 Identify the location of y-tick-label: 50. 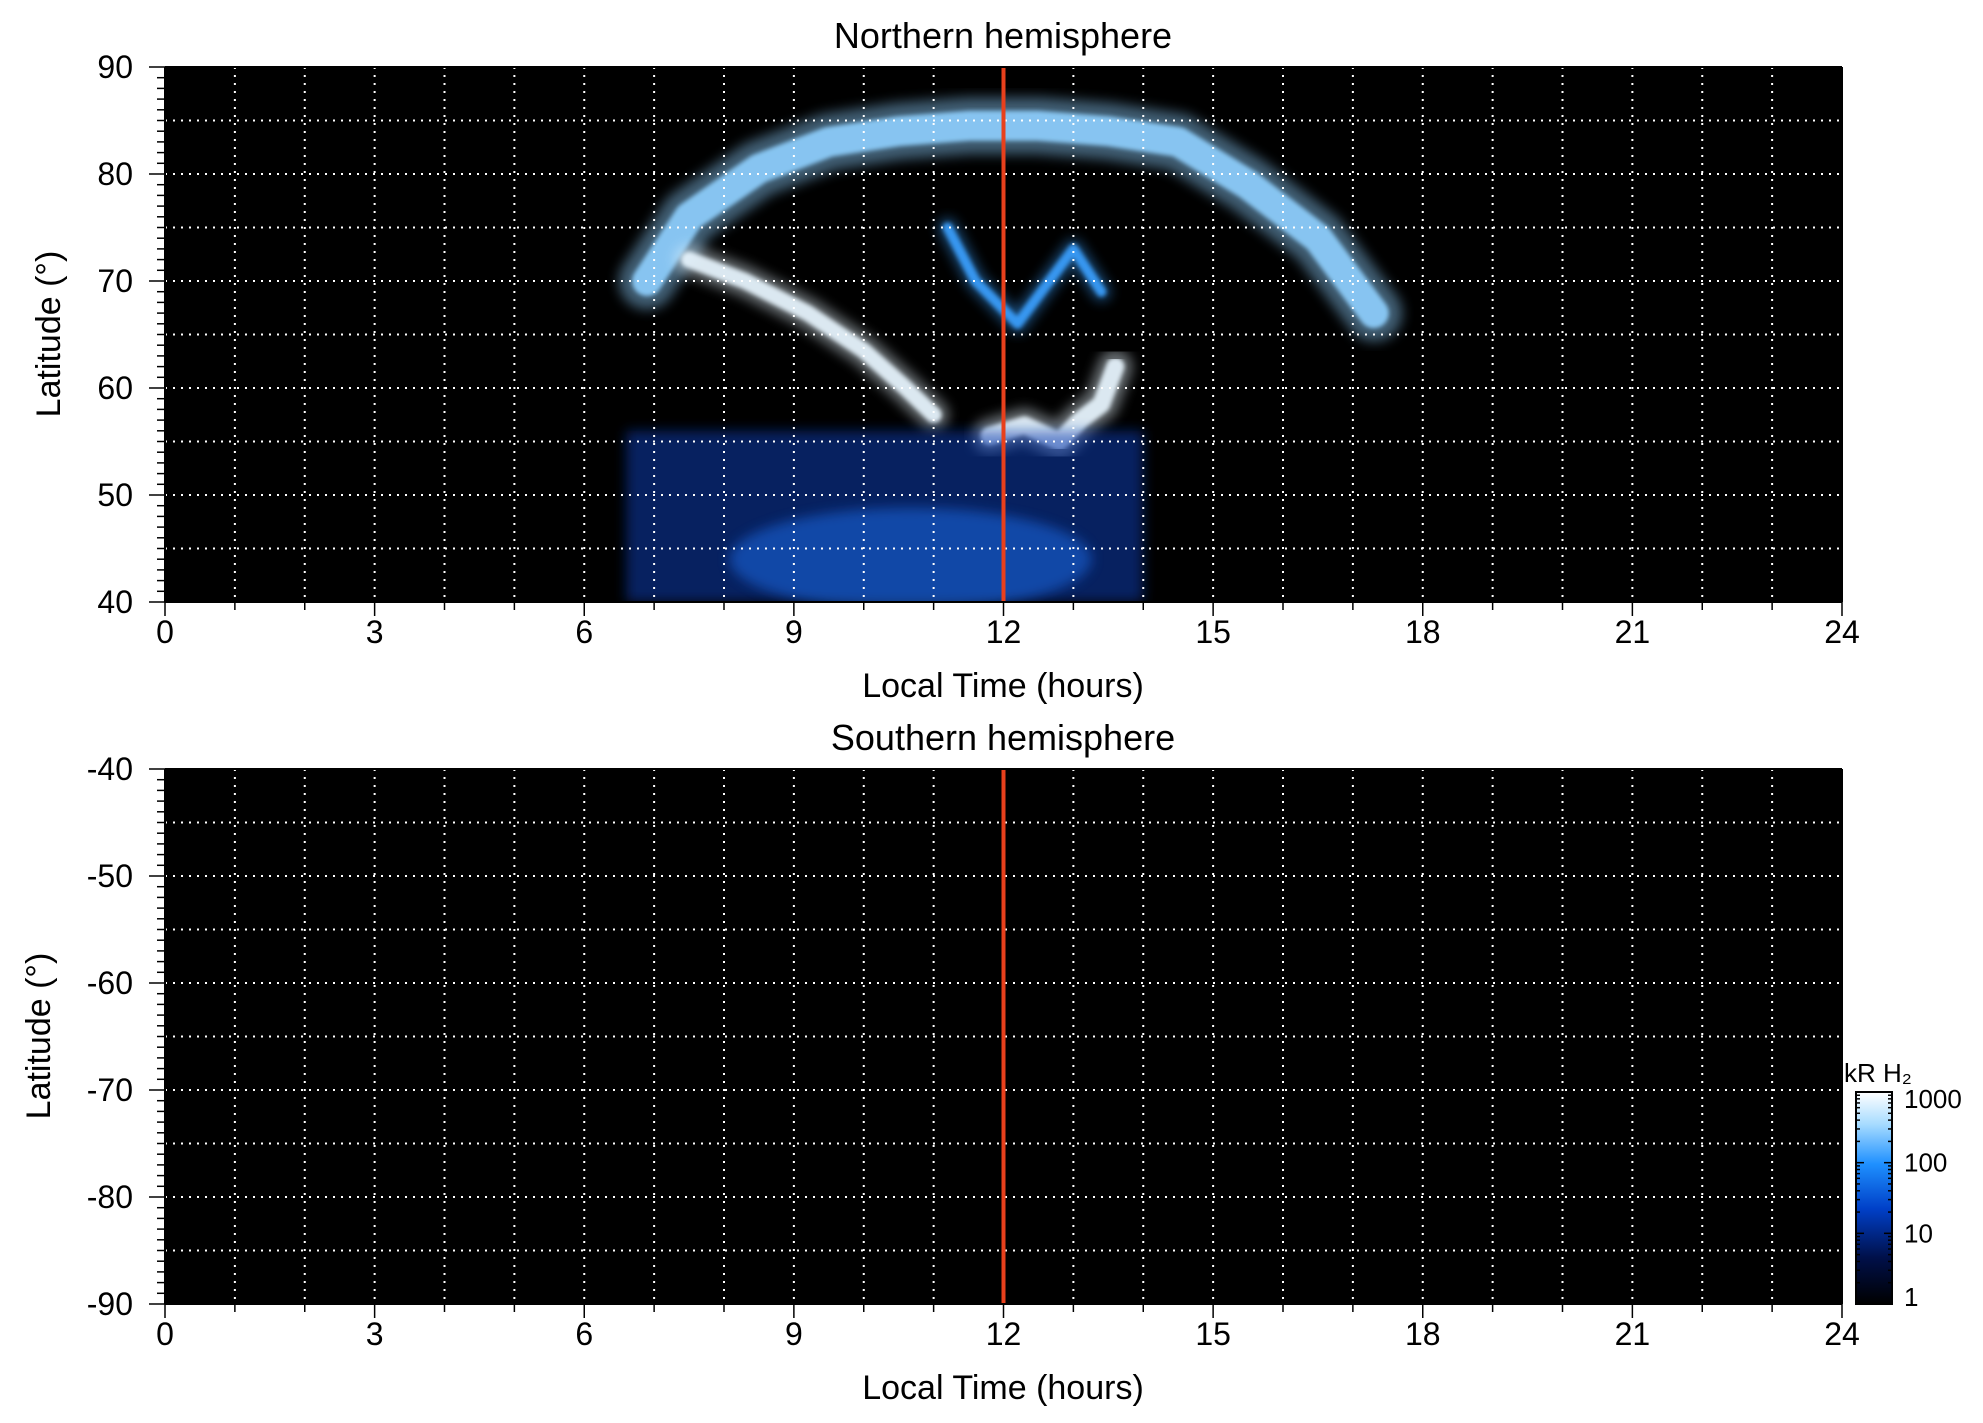
(115, 495).